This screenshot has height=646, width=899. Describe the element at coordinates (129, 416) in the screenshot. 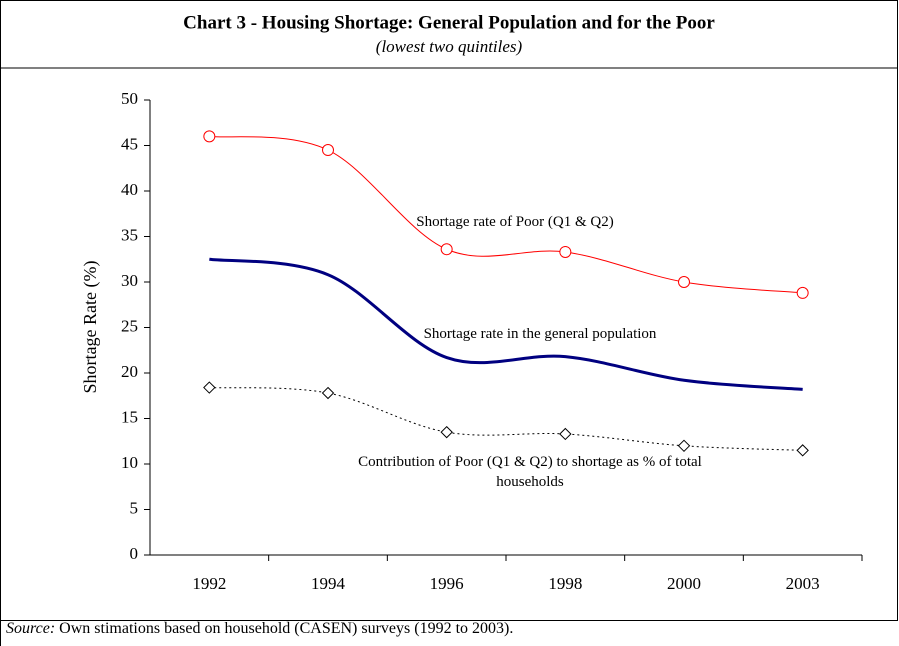

I see `y-tick-label: 15` at that location.